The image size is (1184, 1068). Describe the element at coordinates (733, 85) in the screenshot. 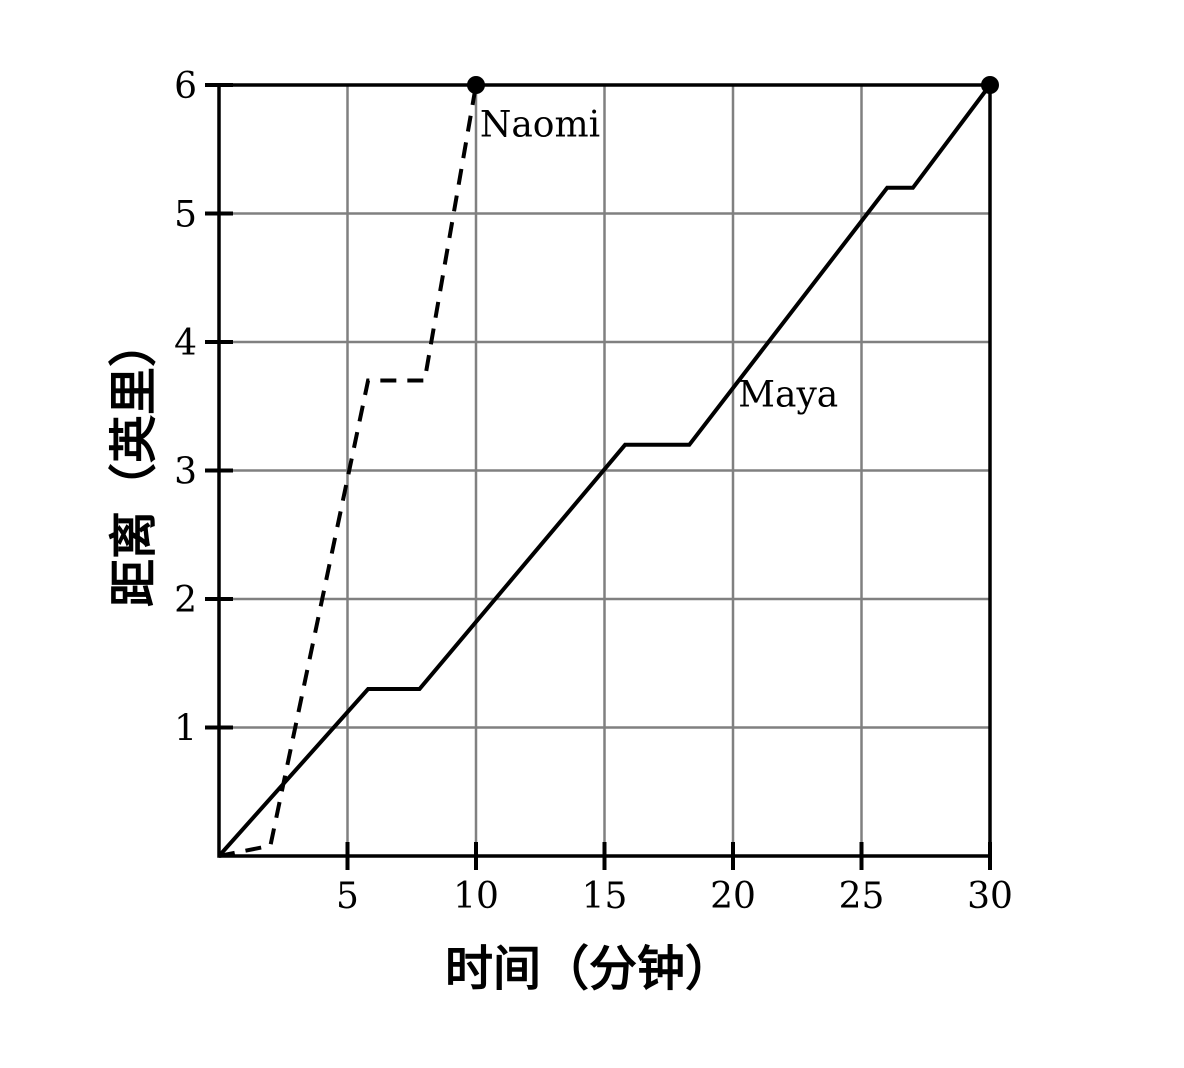

I see `endpoint-markers` at that location.